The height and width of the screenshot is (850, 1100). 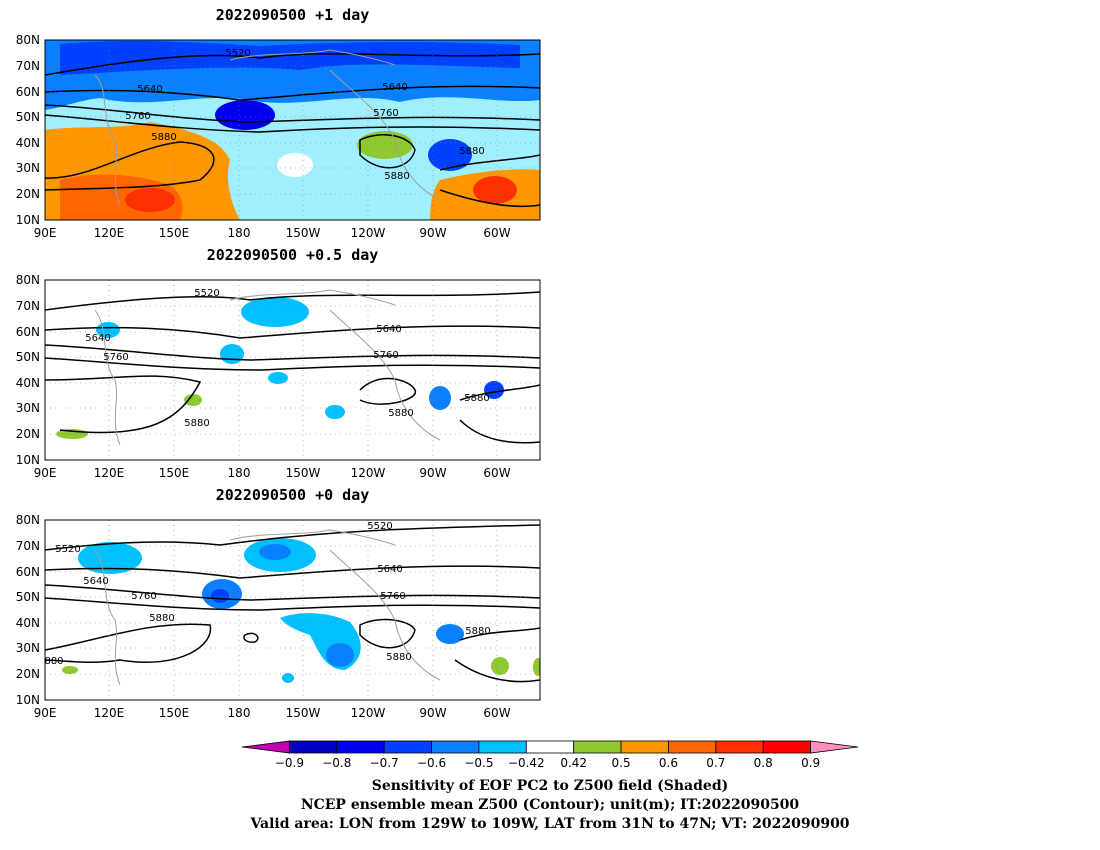 I want to click on panel-1-title: 2022090500 +1 day, so click(x=292, y=15).